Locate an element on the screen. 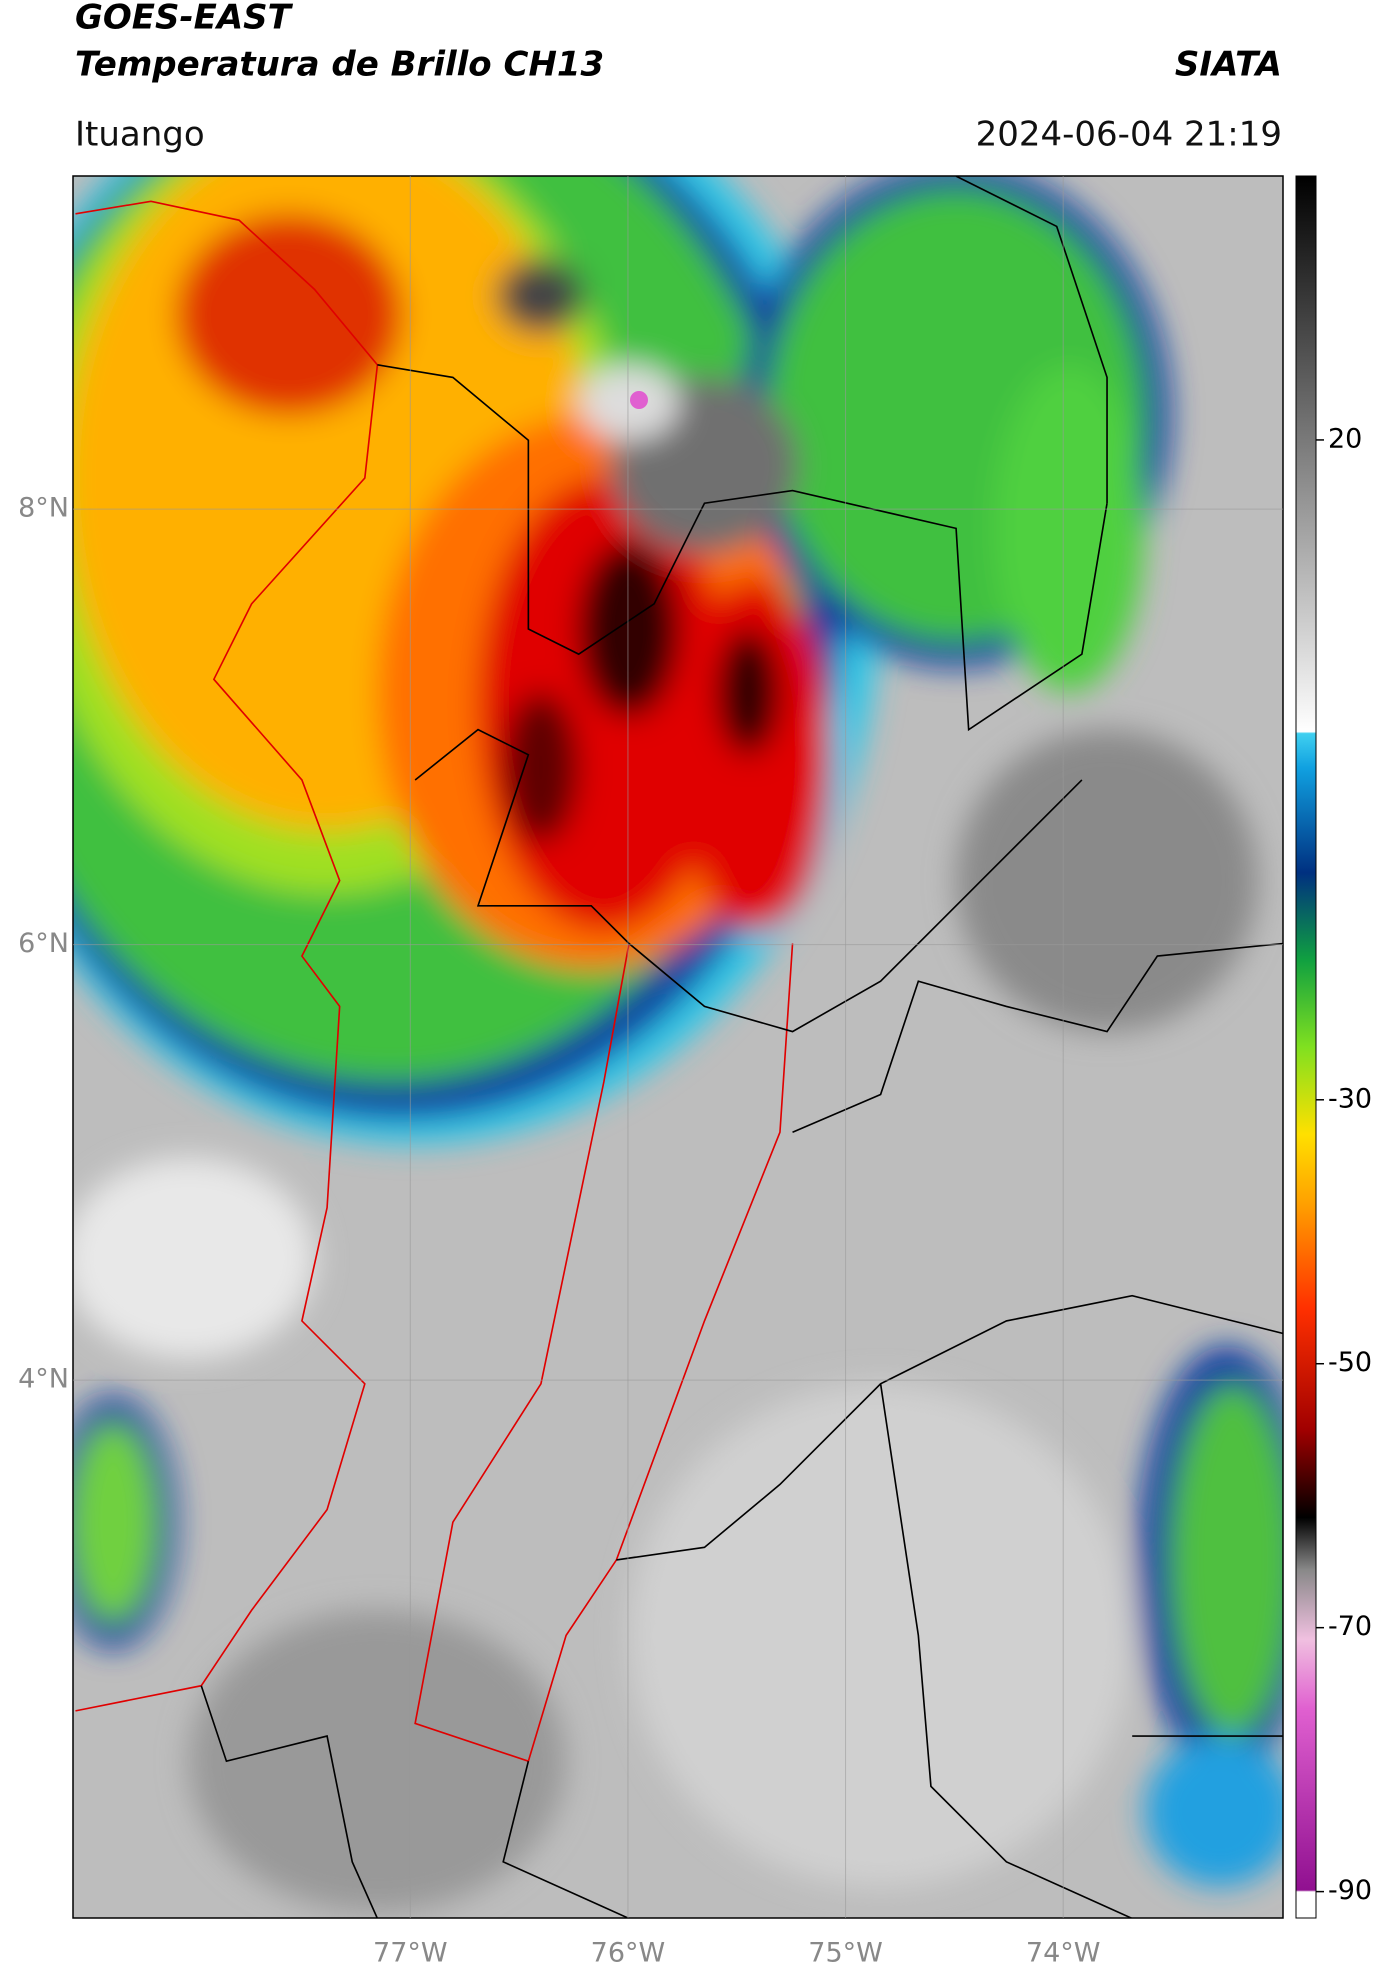 This screenshot has height=1985, width=1384. datetime: 2024-06-04 21:19 is located at coordinates (1129, 135).